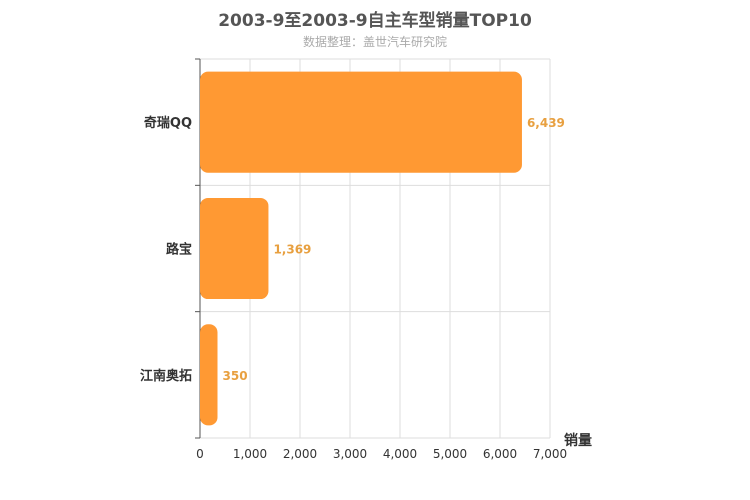  What do you see at coordinates (450, 454) in the screenshot?
I see `x-tick-label: 5,000` at bounding box center [450, 454].